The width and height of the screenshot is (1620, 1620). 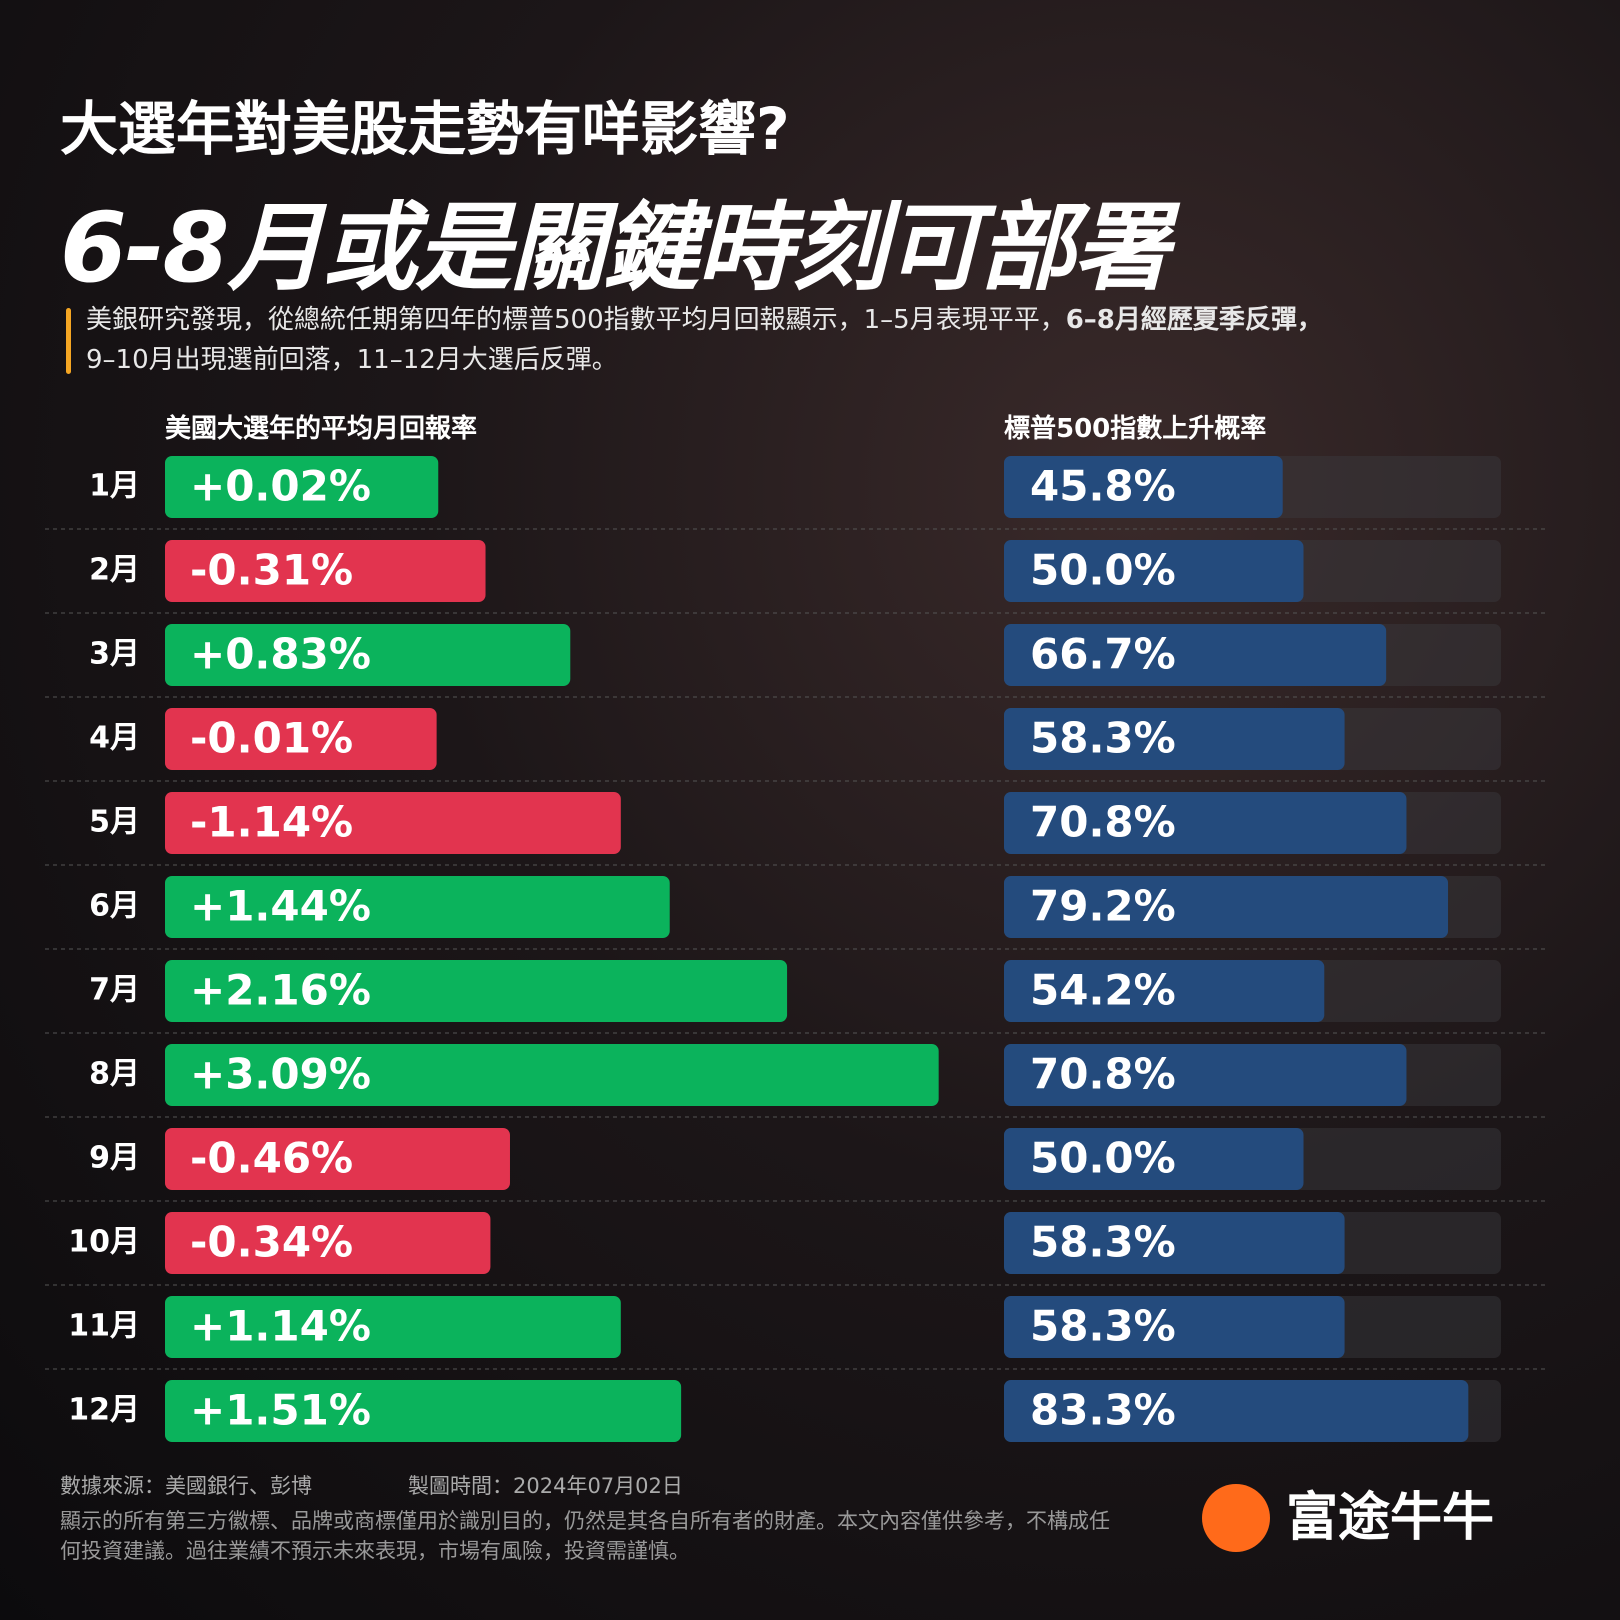 What do you see at coordinates (114, 738) in the screenshot?
I see `category-label: 4月` at bounding box center [114, 738].